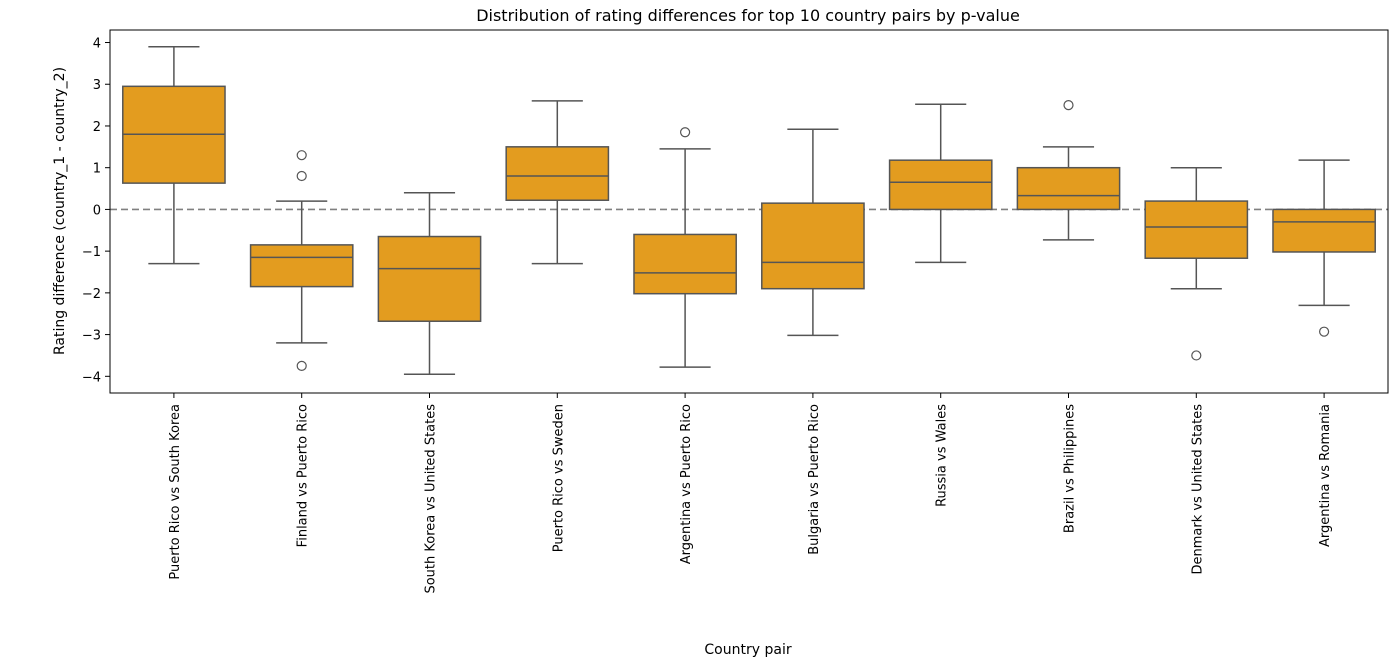 The height and width of the screenshot is (661, 1398). I want to click on x-axis-label: Country pair, so click(747, 650).